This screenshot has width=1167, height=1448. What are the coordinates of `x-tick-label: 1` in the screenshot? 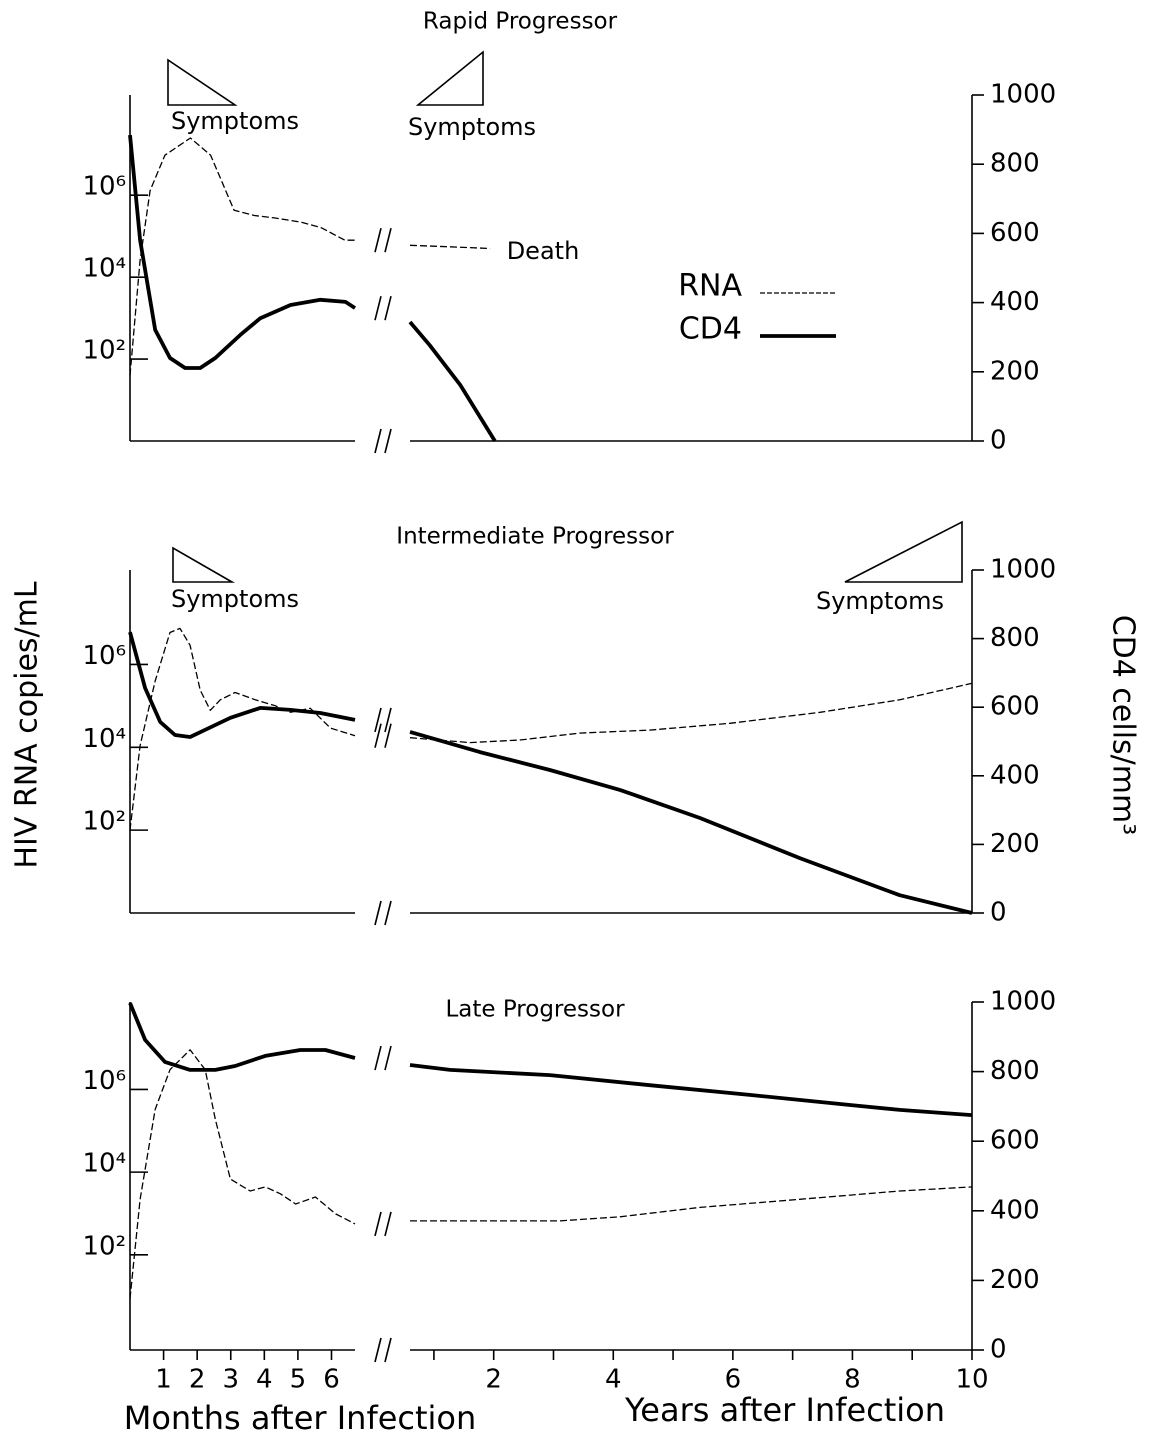 It's located at (163, 1380).